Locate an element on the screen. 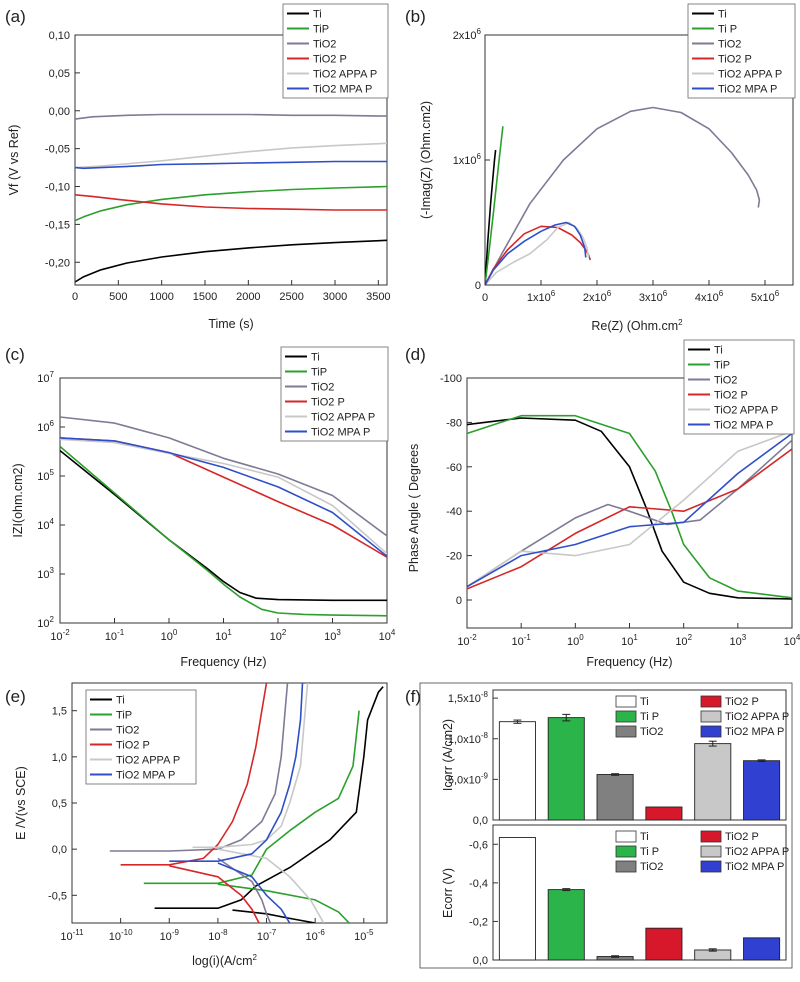 This screenshot has height=982, width=800. x-tick-label: 10⁻⁷ is located at coordinates (267, 935).